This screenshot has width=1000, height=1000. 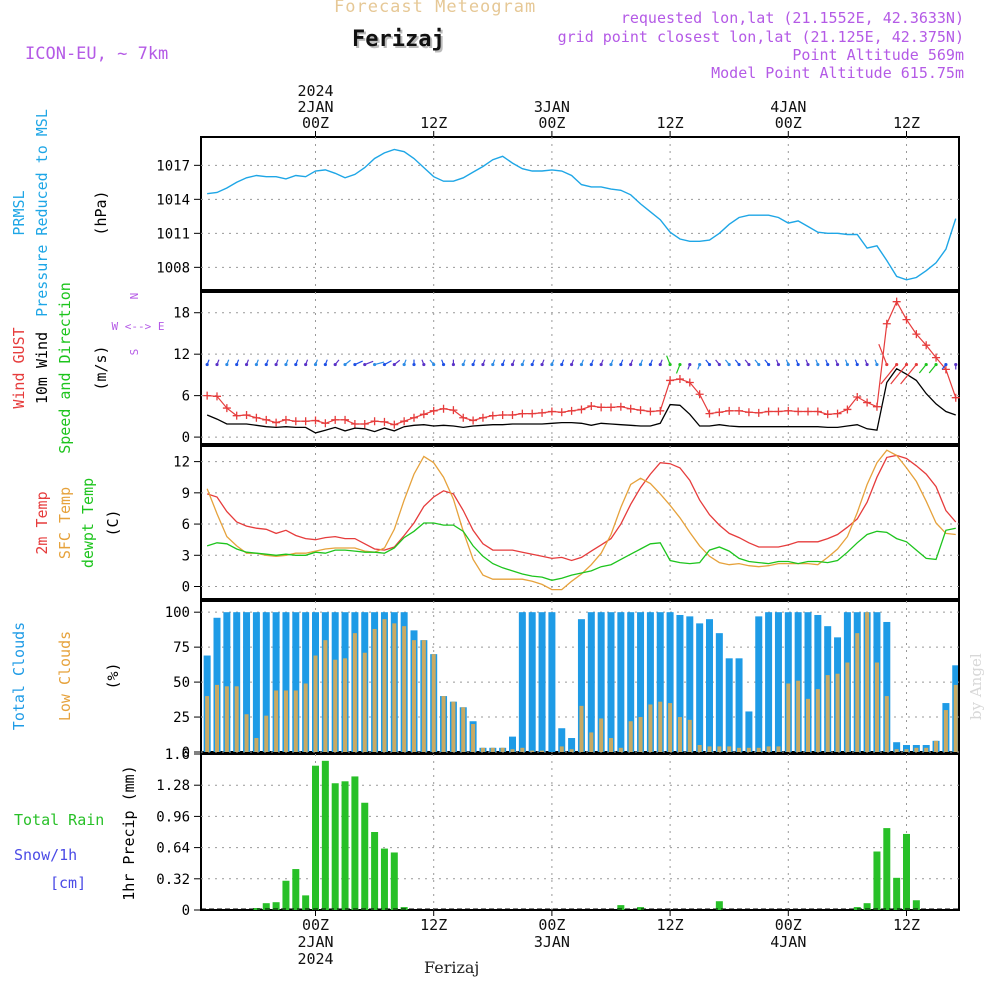 I want to click on time-label-top: 12Z, so click(x=906, y=123).